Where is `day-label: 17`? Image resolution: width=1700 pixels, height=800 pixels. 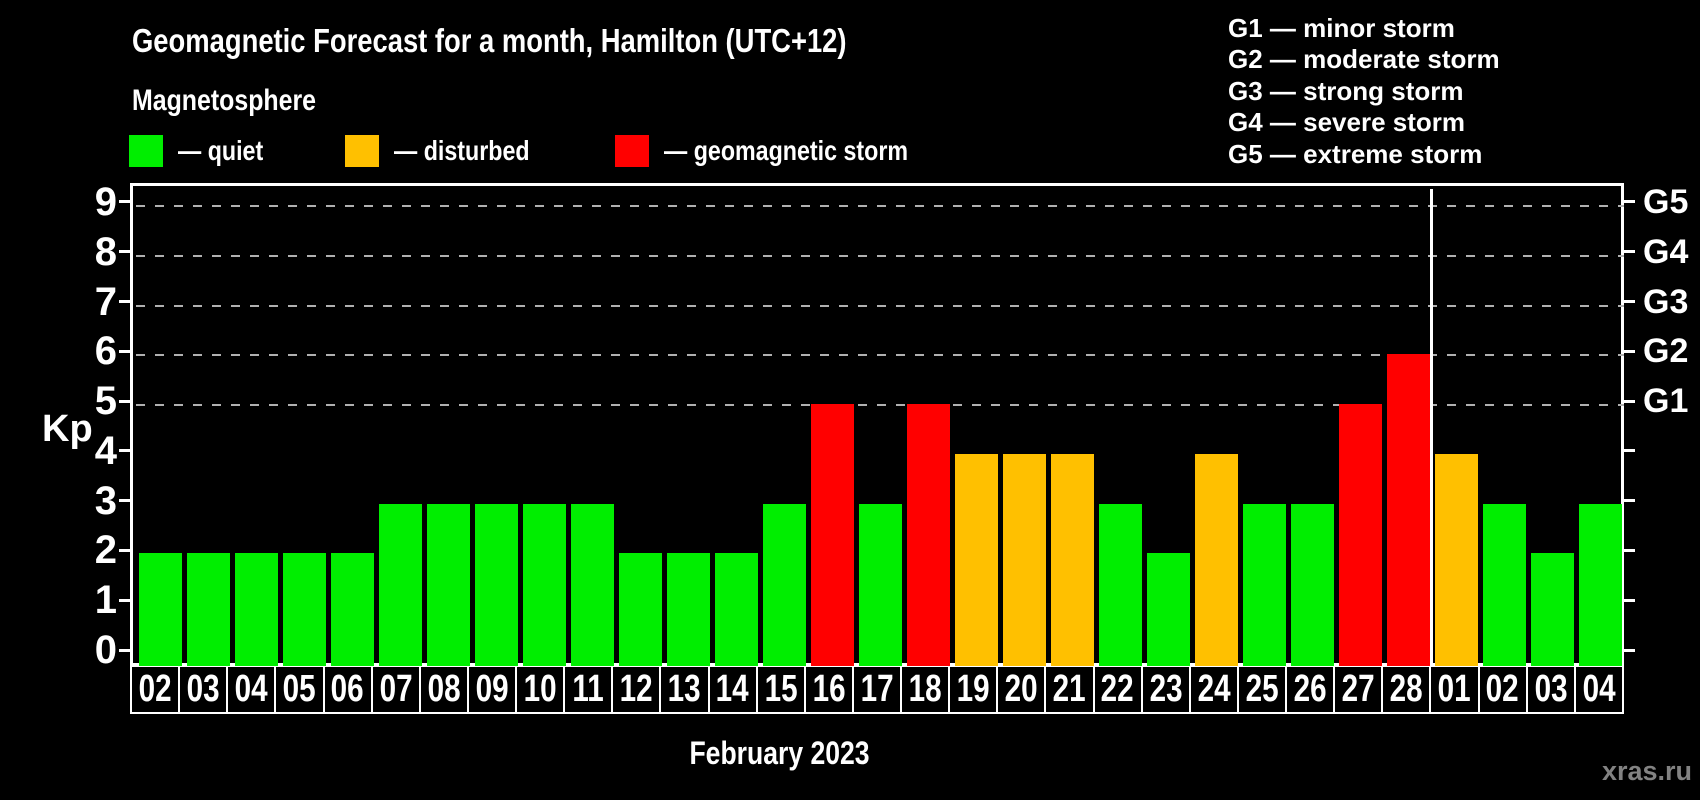
day-label: 17 is located at coordinates (877, 689).